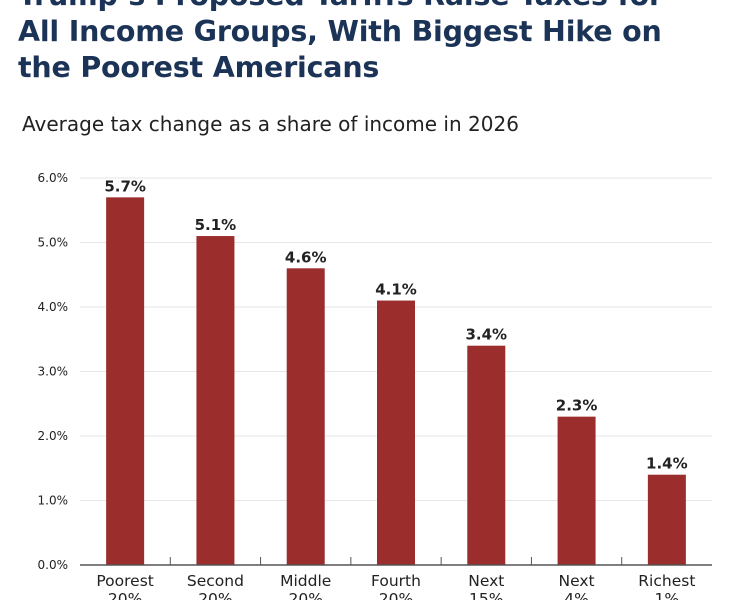  Describe the element at coordinates (486, 335) in the screenshot. I see `data-label: 3.4%` at that location.